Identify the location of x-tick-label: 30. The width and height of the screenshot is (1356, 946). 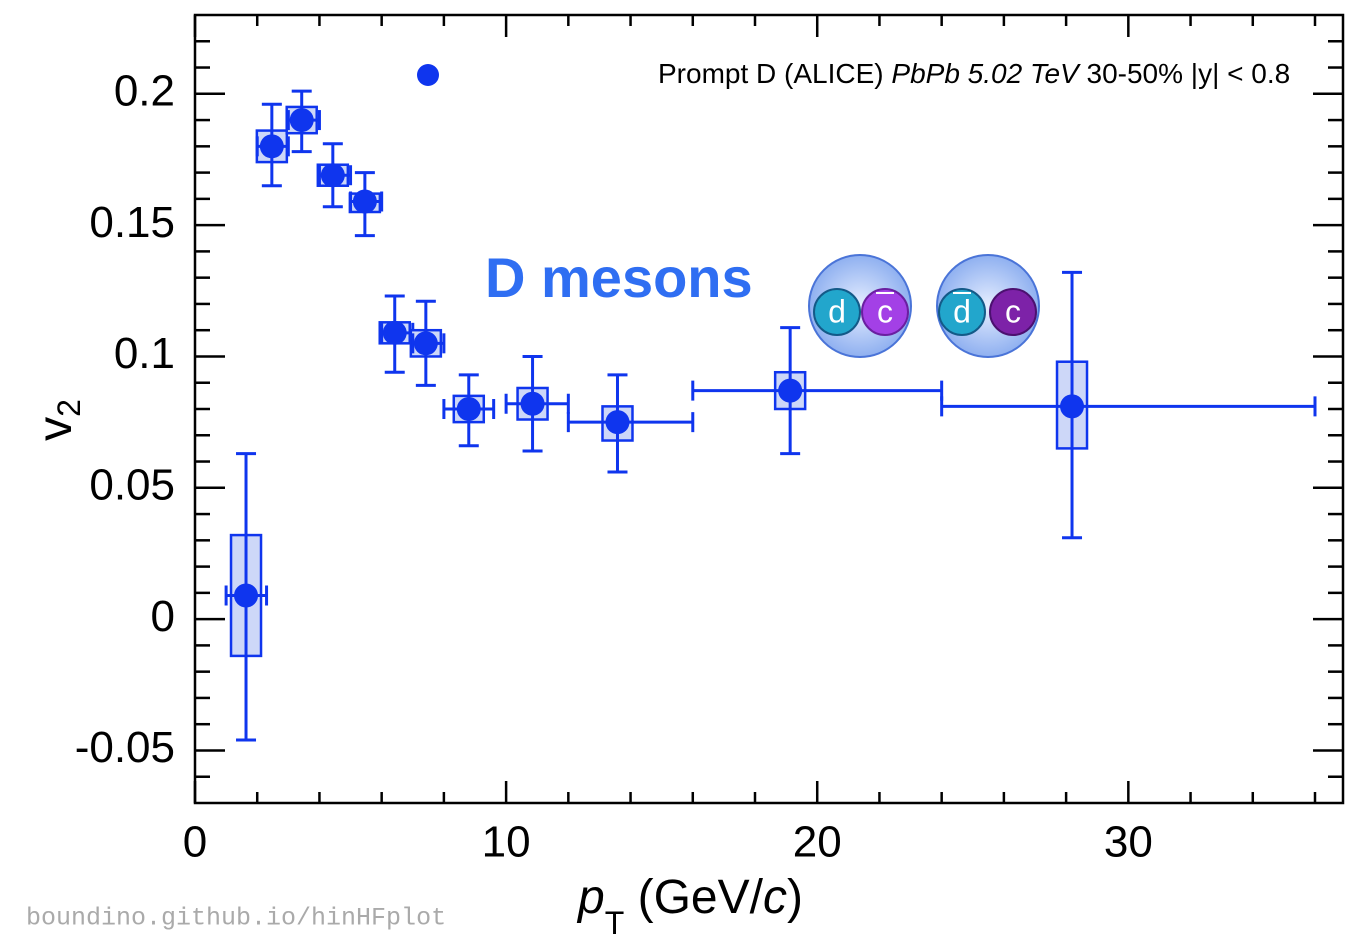
(1128, 842).